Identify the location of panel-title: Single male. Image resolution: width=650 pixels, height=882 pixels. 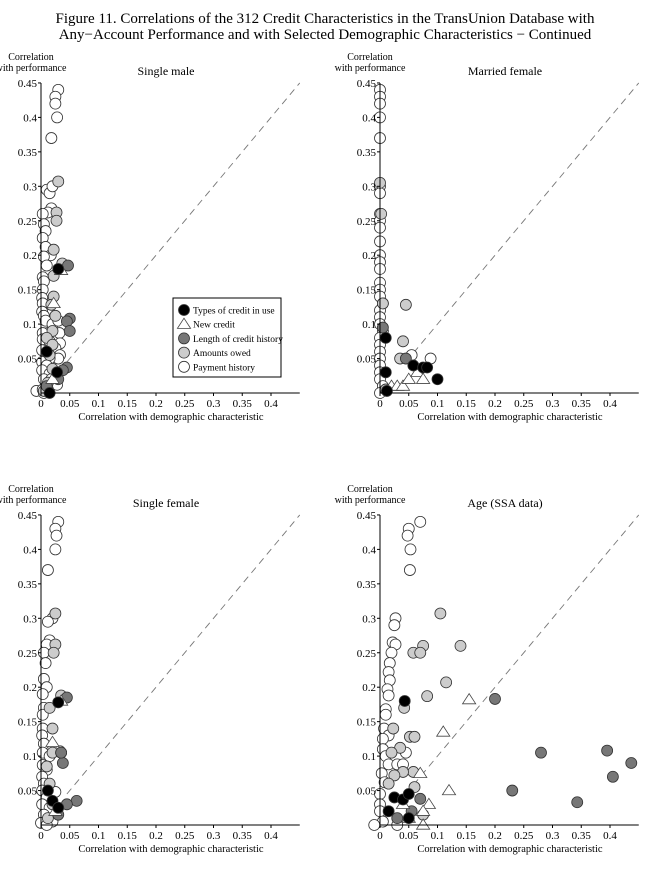
(166, 71).